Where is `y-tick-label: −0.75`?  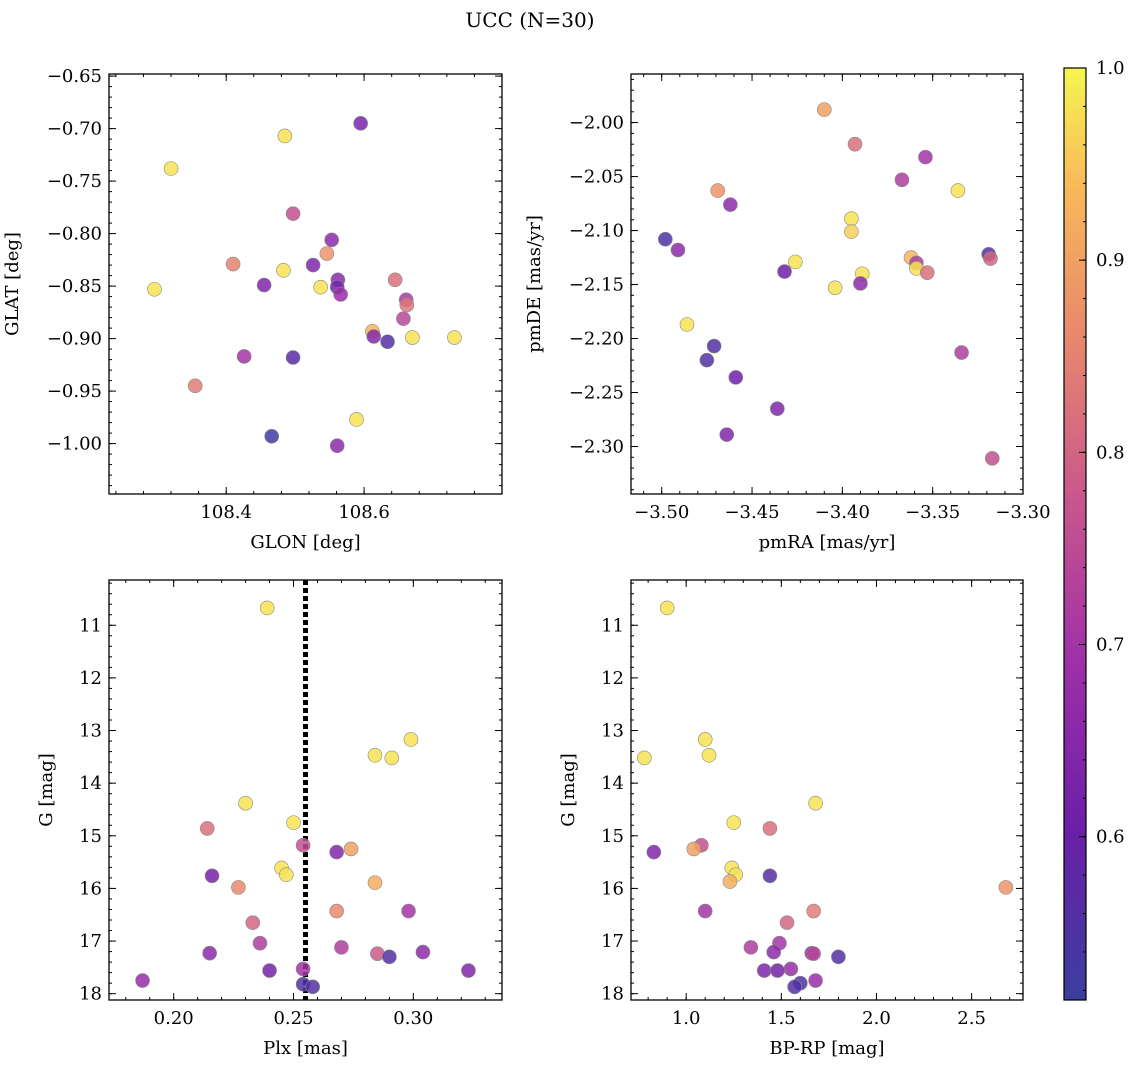 y-tick-label: −0.75 is located at coordinates (74, 181).